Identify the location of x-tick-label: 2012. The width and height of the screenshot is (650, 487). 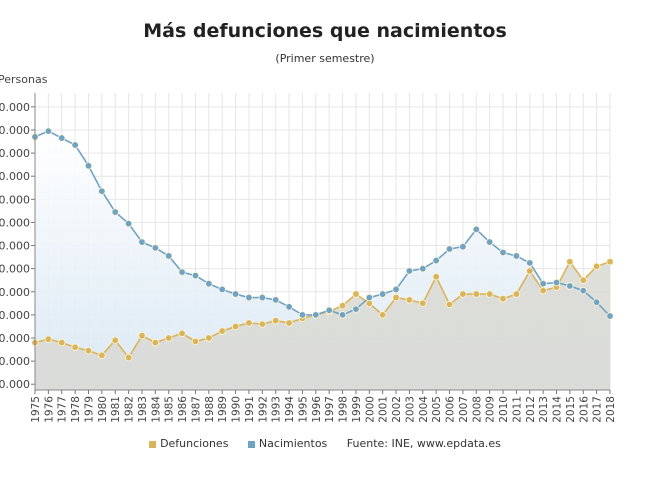
(531, 409).